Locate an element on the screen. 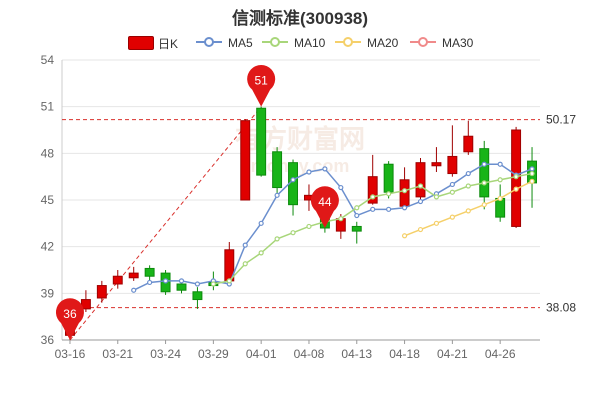  legend-item-ma20: MA20 is located at coordinates (366, 43).